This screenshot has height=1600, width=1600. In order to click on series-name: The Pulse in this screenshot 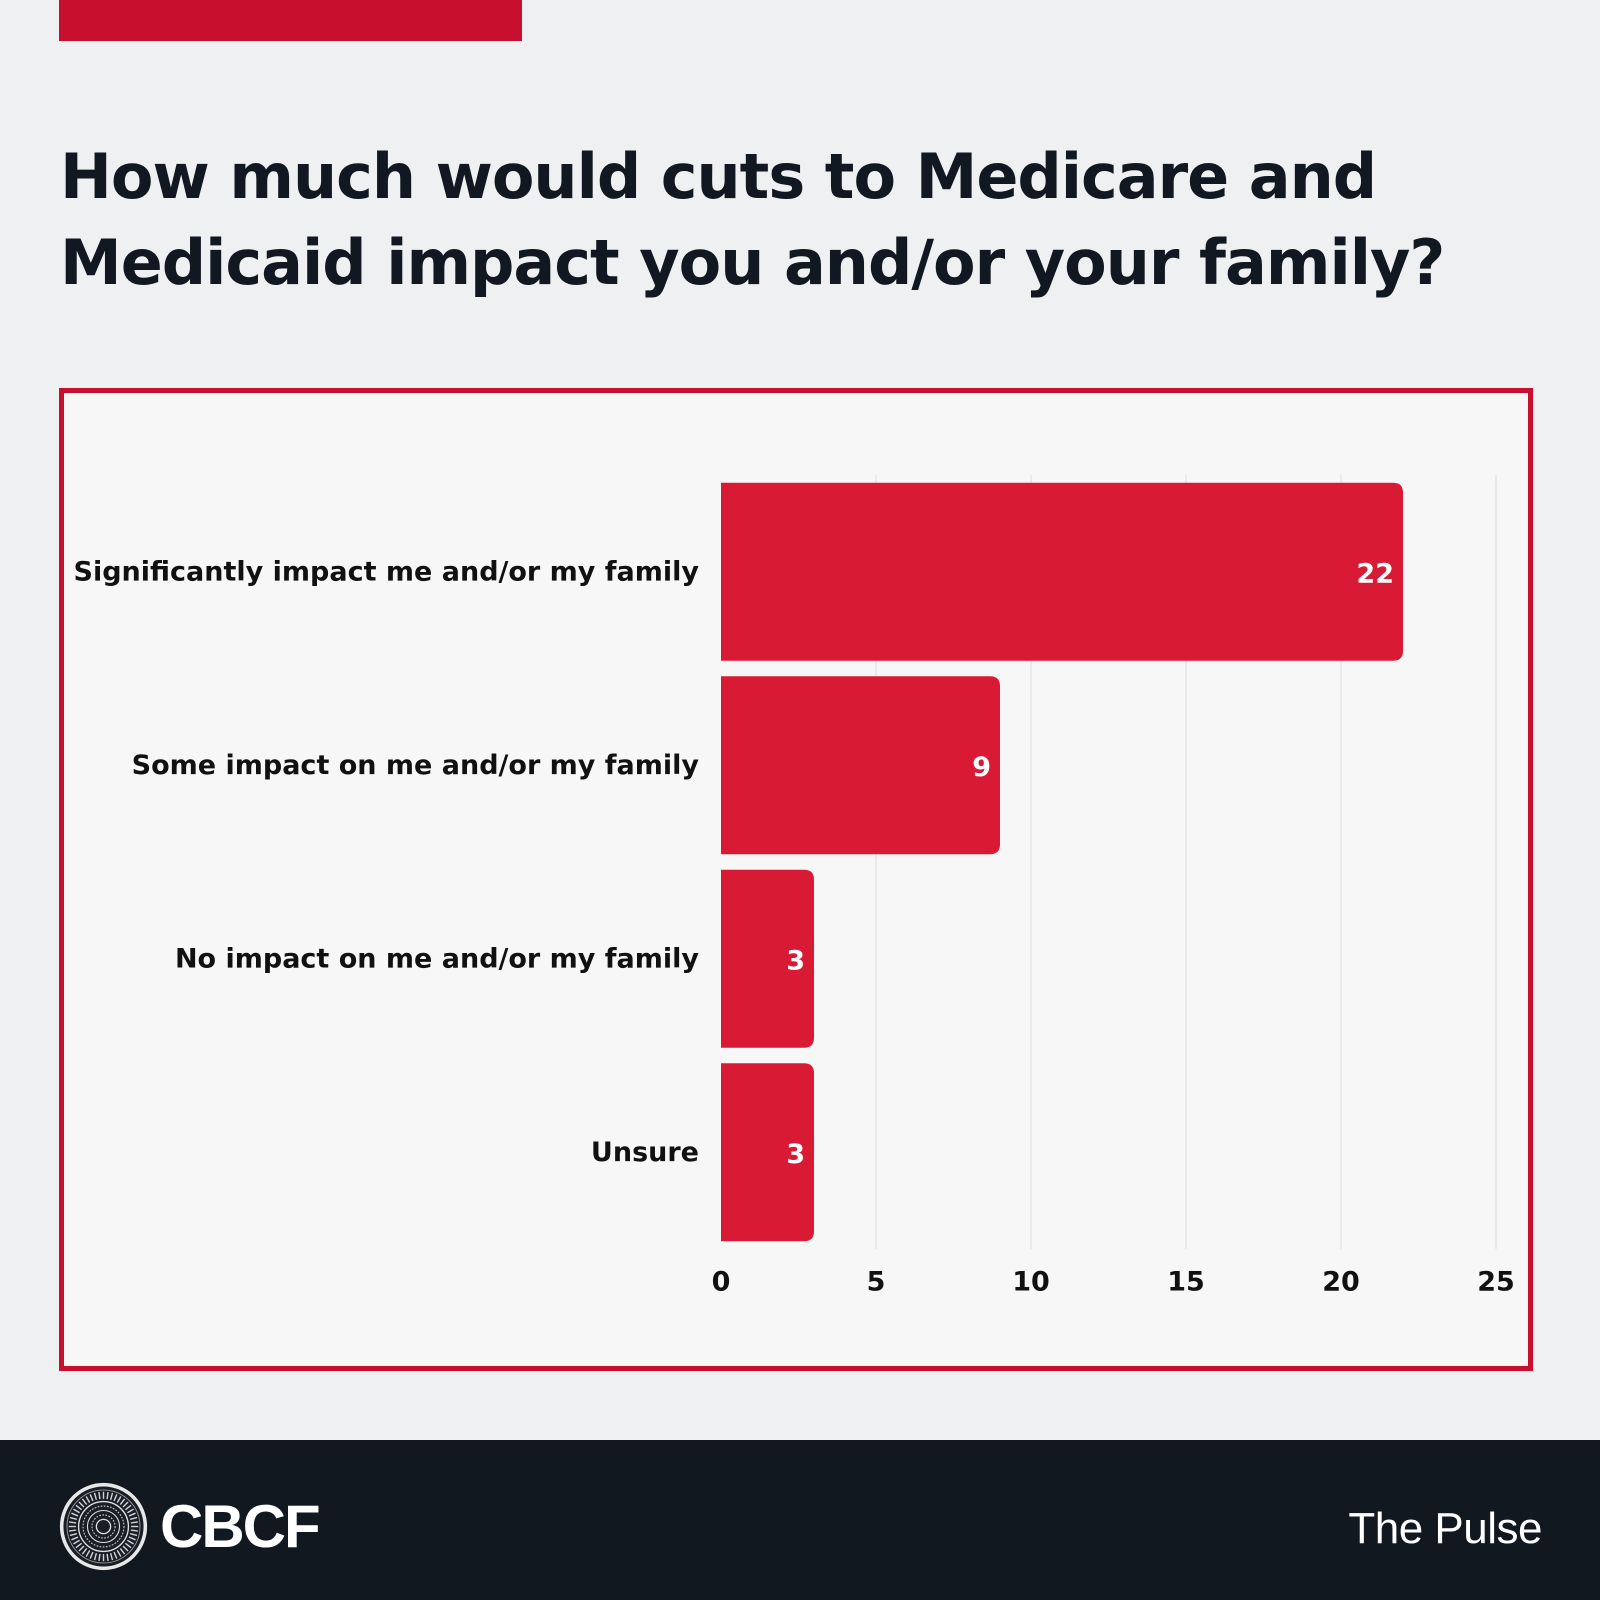, I will do `click(1445, 1528)`.